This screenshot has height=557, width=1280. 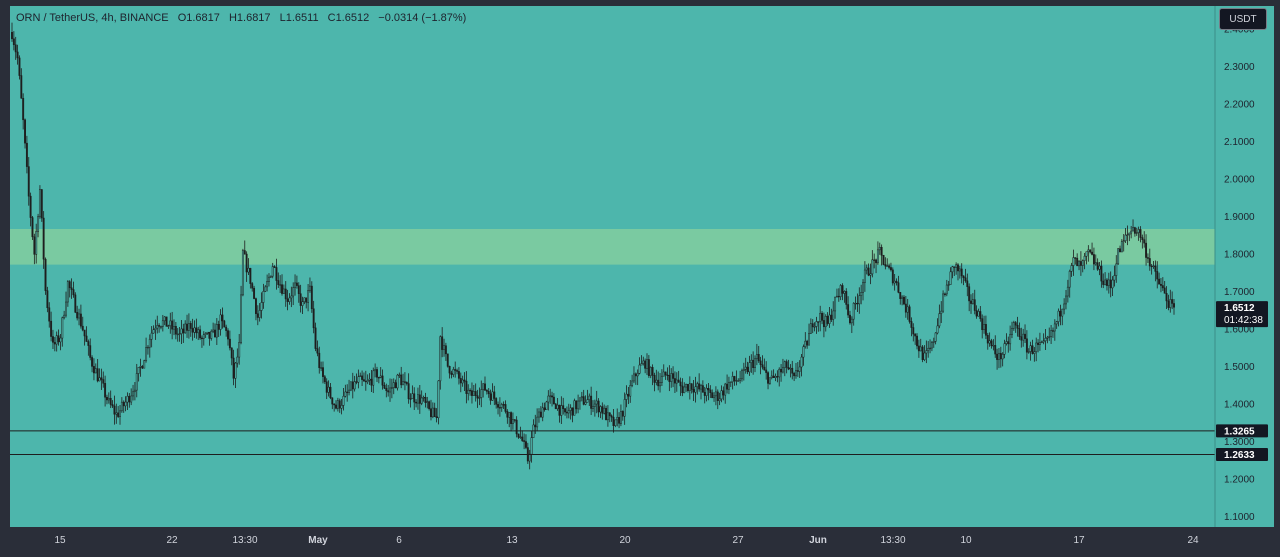 What do you see at coordinates (642, 542) in the screenshot?
I see `time-axis-background` at bounding box center [642, 542].